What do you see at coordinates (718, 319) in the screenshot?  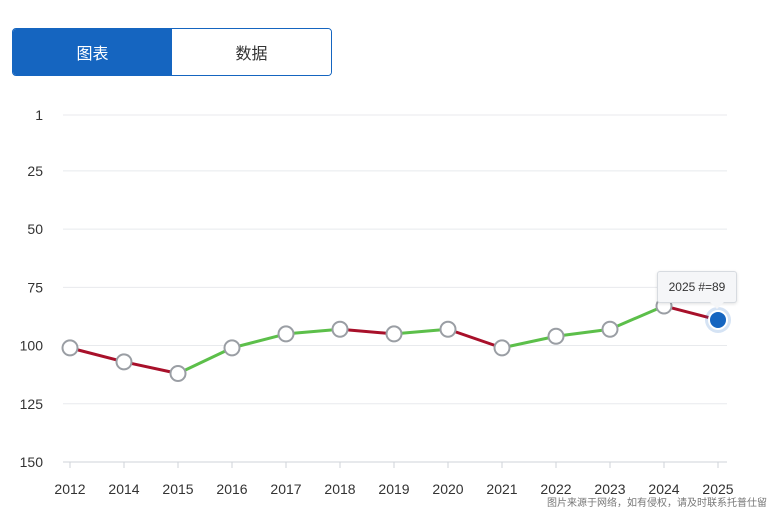 I see `data-point-highlighted` at bounding box center [718, 319].